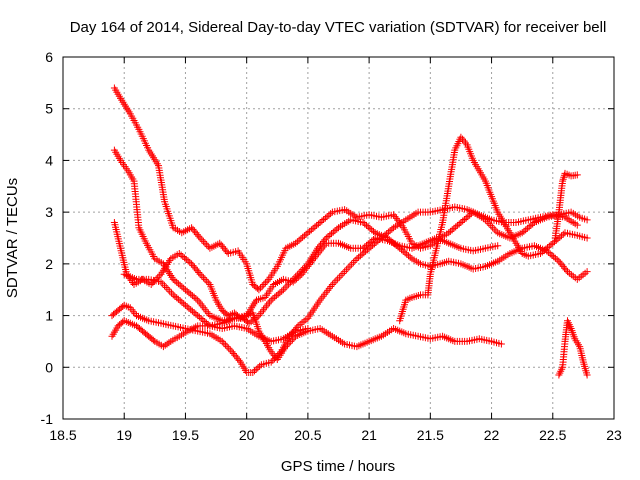 This screenshot has height=480, width=640. Describe the element at coordinates (12, 238) in the screenshot. I see `y-axis-label: SDTVAR / TECUs` at that location.